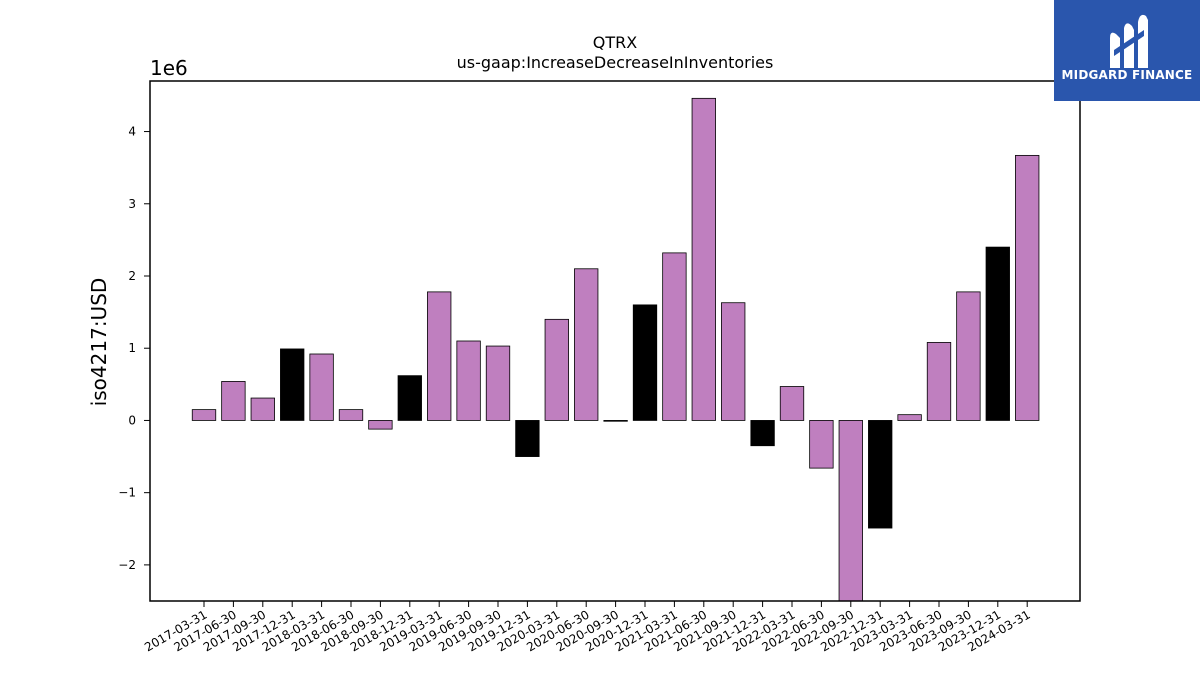 This screenshot has height=675, width=1200. What do you see at coordinates (132, 420) in the screenshot?
I see `y-tick-label: 0` at bounding box center [132, 420].